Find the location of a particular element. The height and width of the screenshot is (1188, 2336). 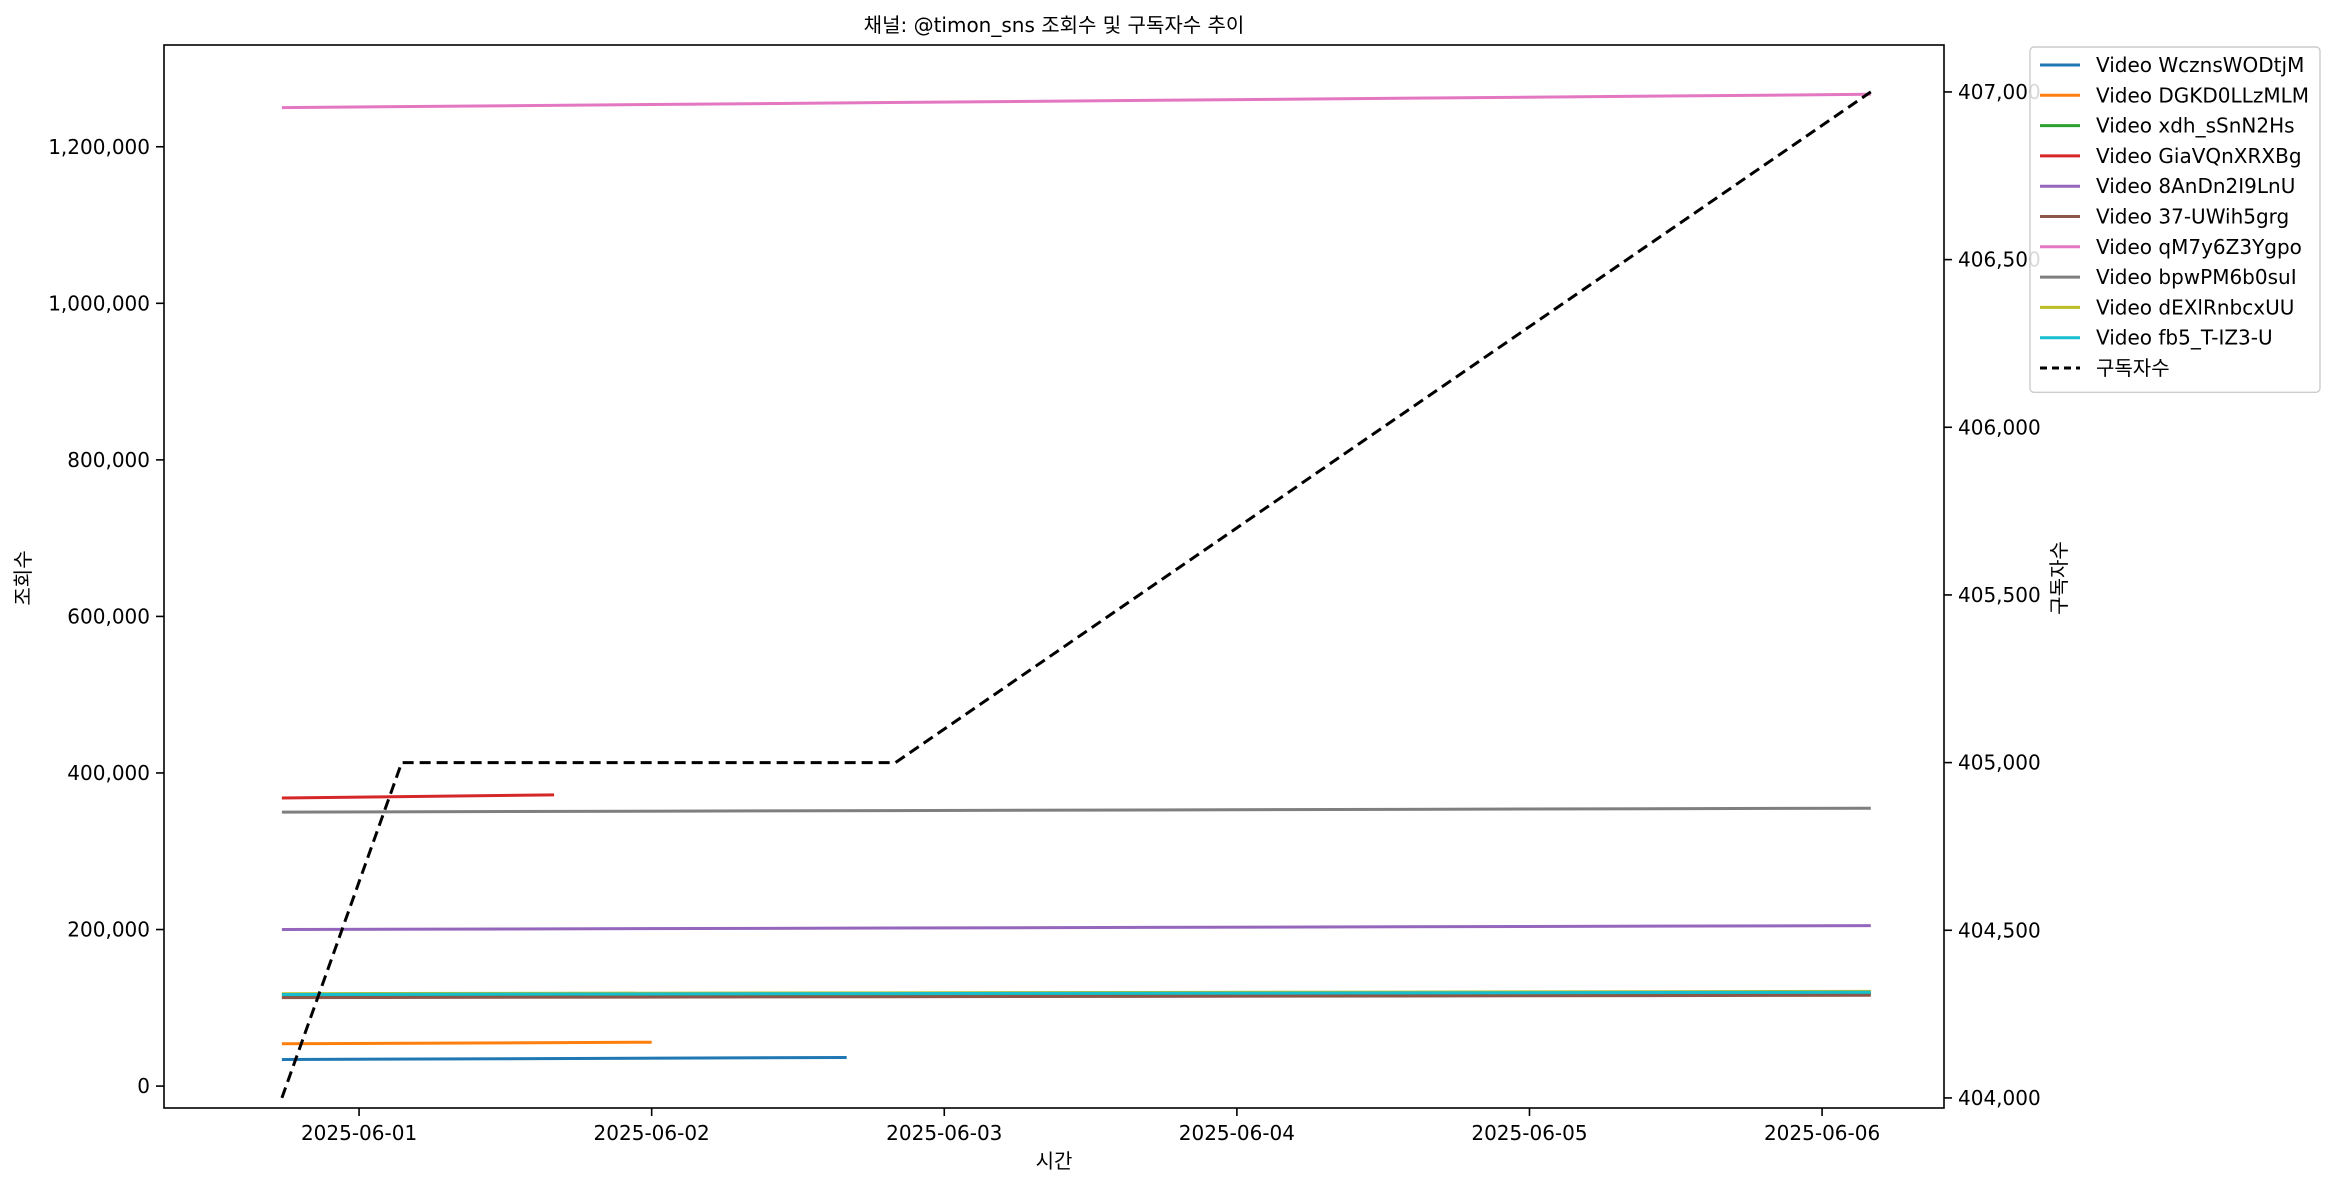

legend-label: Video GiaVQnXRXBg is located at coordinates (2199, 156).